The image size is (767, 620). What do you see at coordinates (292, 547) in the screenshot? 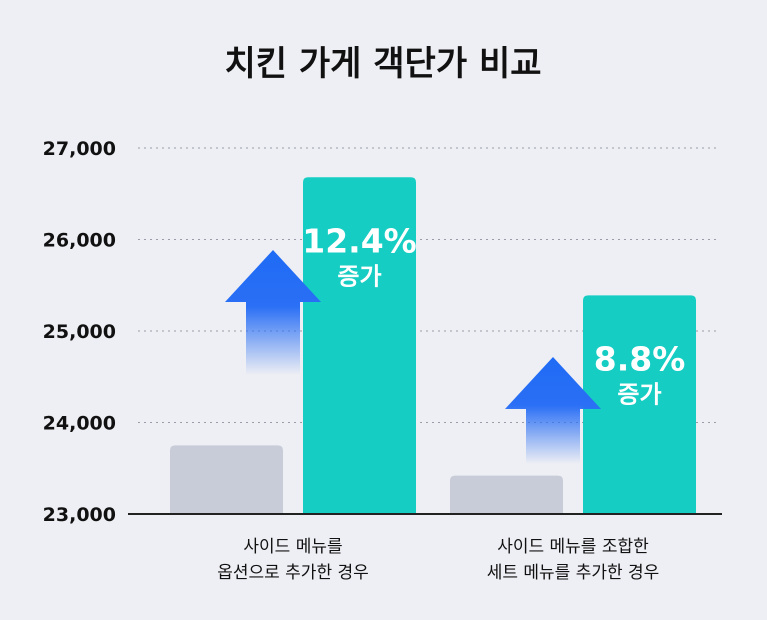
I see `x-category-label: 사이드 메뉴를` at bounding box center [292, 547].